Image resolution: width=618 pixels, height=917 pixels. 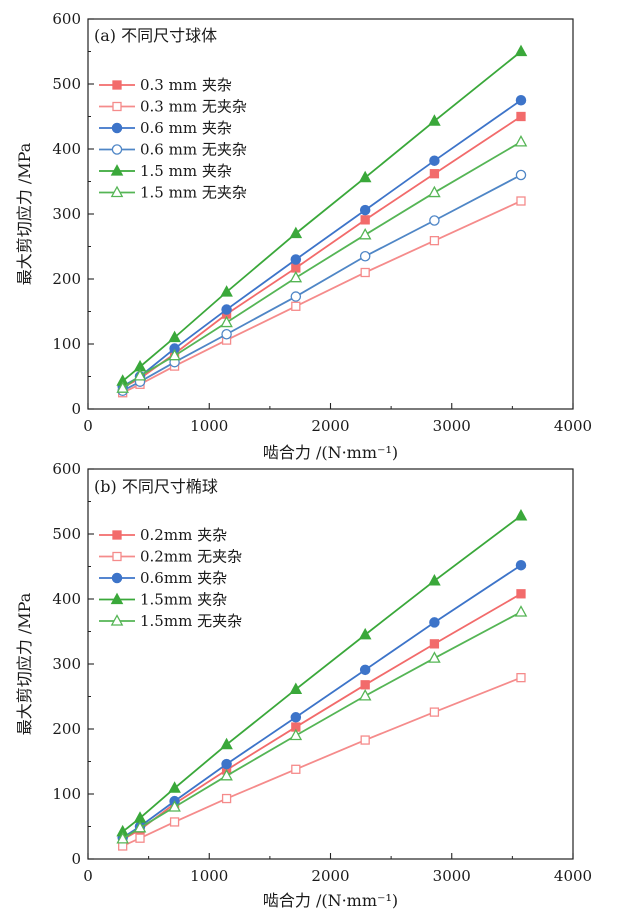 What do you see at coordinates (191, 621) in the screenshot?
I see `legend-label: 1.5mm 无夹杂` at bounding box center [191, 621].